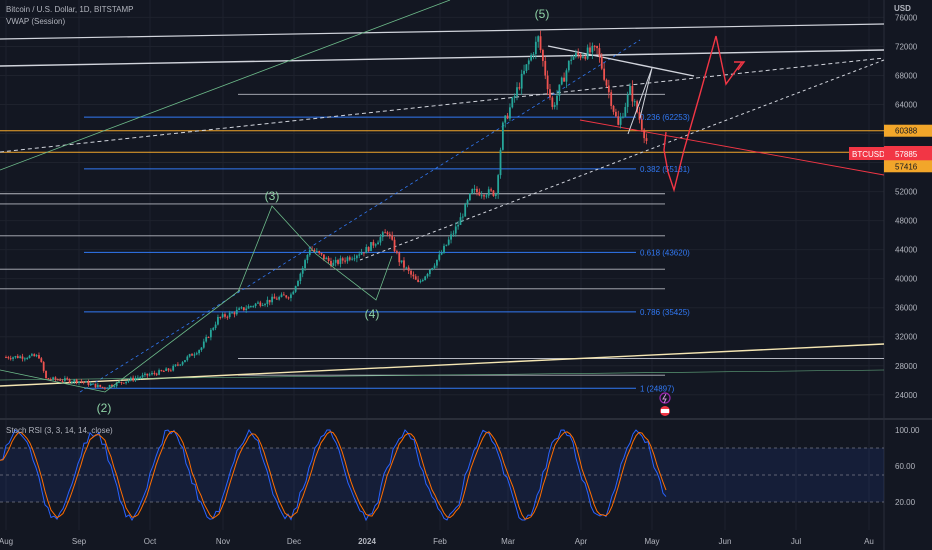 The height and width of the screenshot is (550, 932). I want to click on rsi-tick-label: 20.00, so click(905, 502).